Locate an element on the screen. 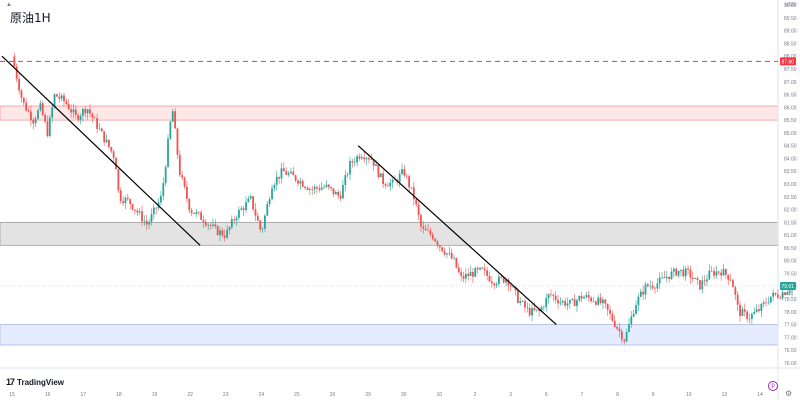 The image size is (800, 400). y-tick-label: 76.00 is located at coordinates (790, 364).